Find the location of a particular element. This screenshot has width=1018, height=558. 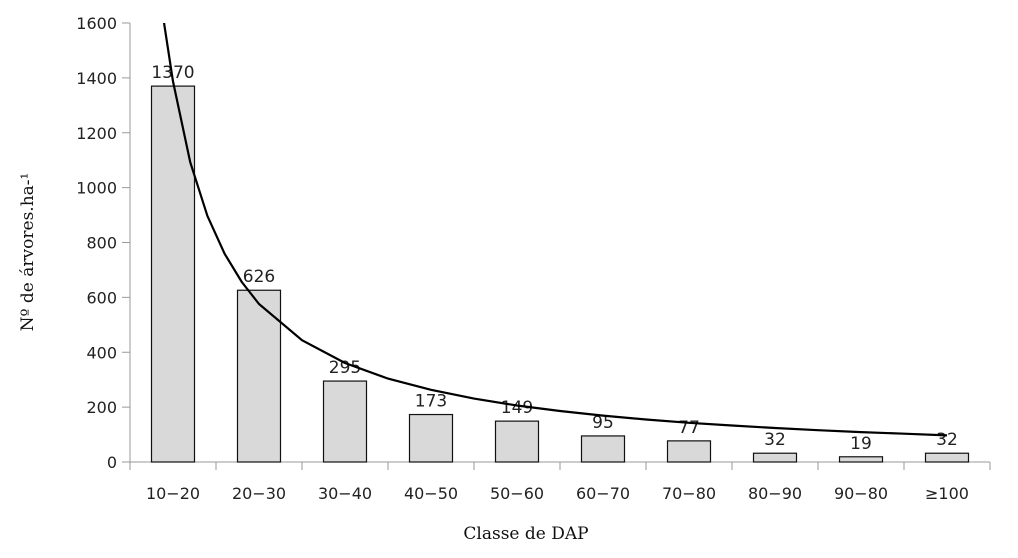

x-tick-label: 20−30 is located at coordinates (259, 493).